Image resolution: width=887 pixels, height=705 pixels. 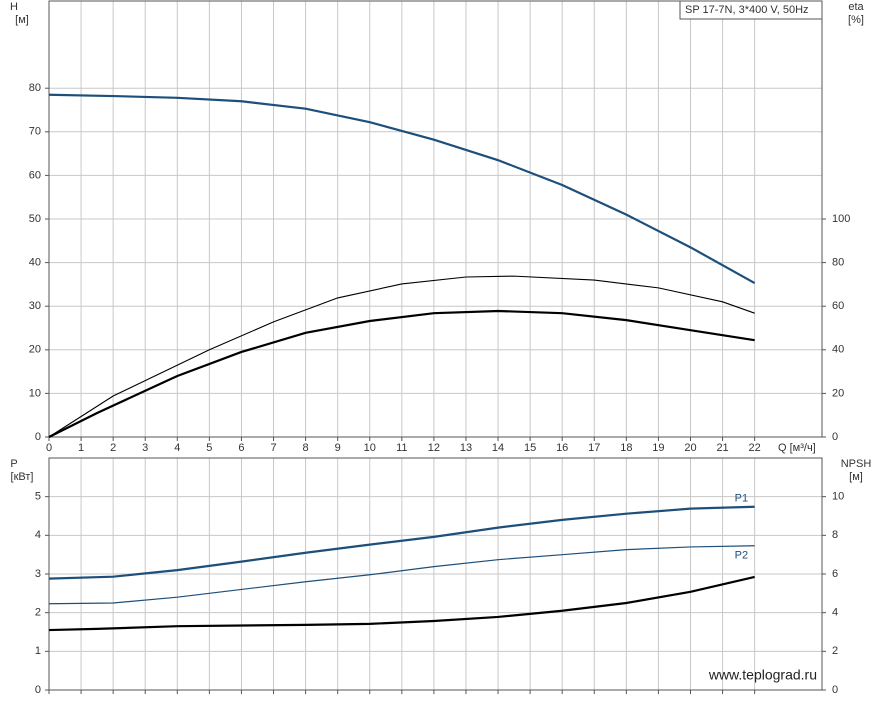 I want to click on watermark: www.teplograd.ru, so click(x=762, y=675).